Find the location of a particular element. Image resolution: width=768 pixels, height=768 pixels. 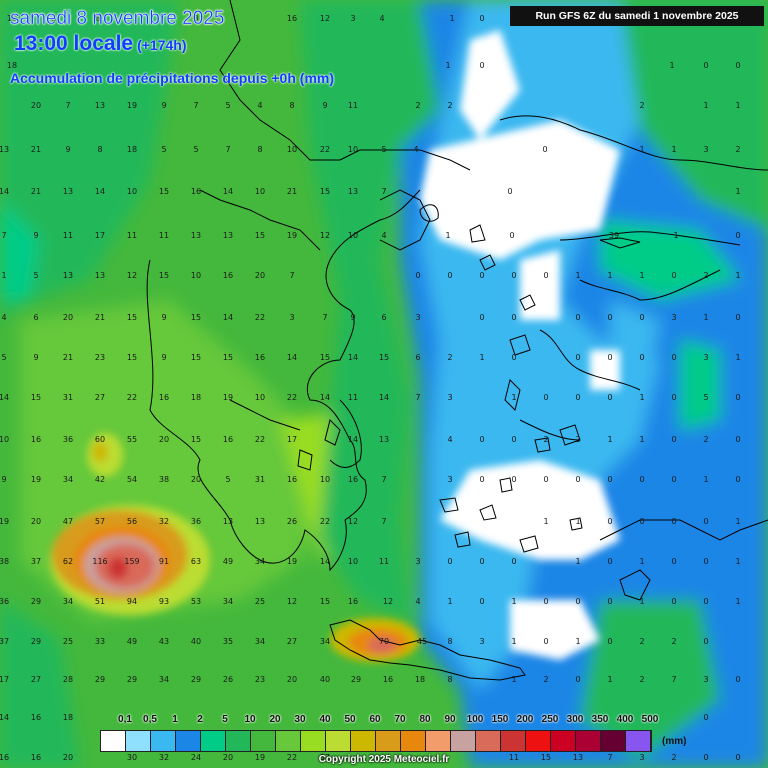

grid-value: 32 is located at coordinates (164, 757).